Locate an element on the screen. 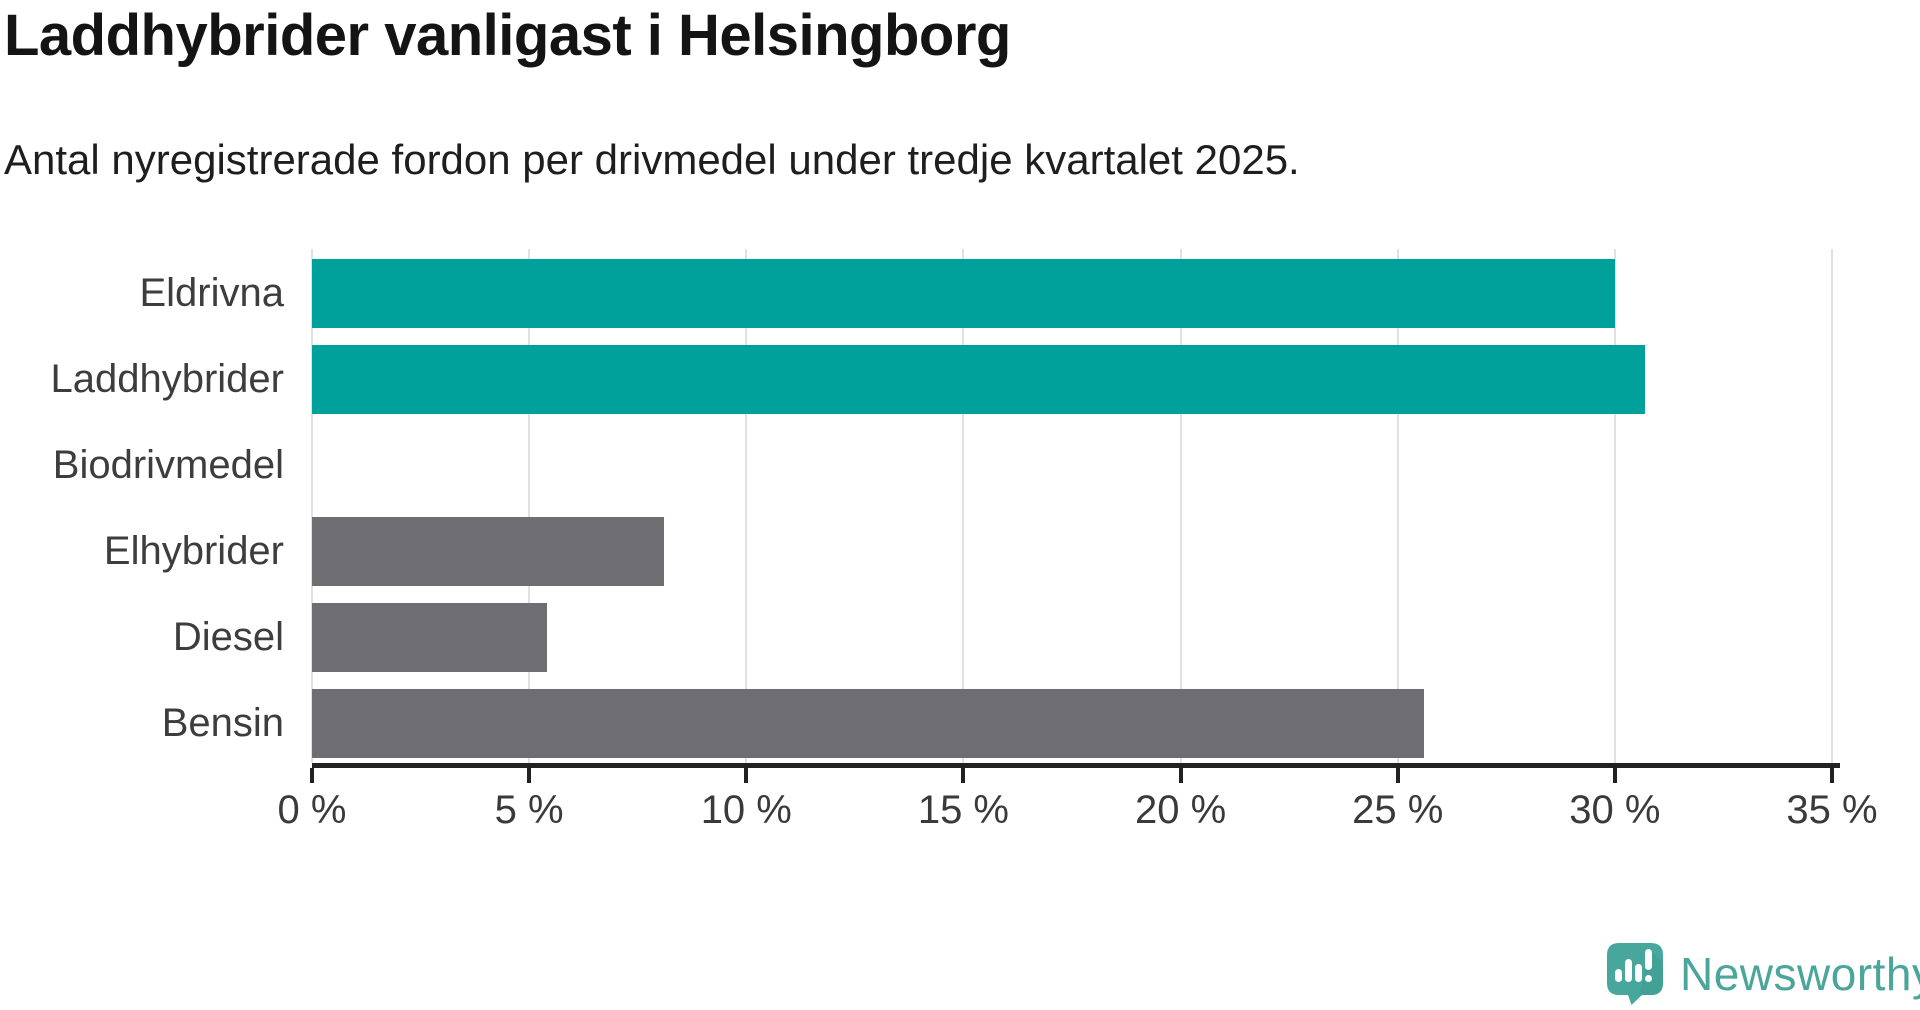  newsworthy-logo-text: Newsworthy is located at coordinates (1800, 974).